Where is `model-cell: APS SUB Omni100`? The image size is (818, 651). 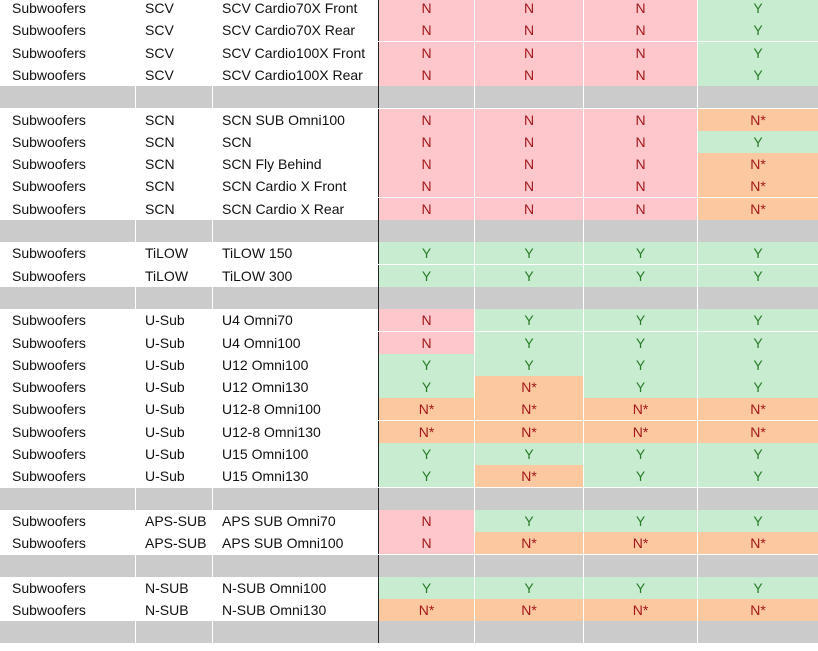 model-cell: APS SUB Omni100 is located at coordinates (283, 543).